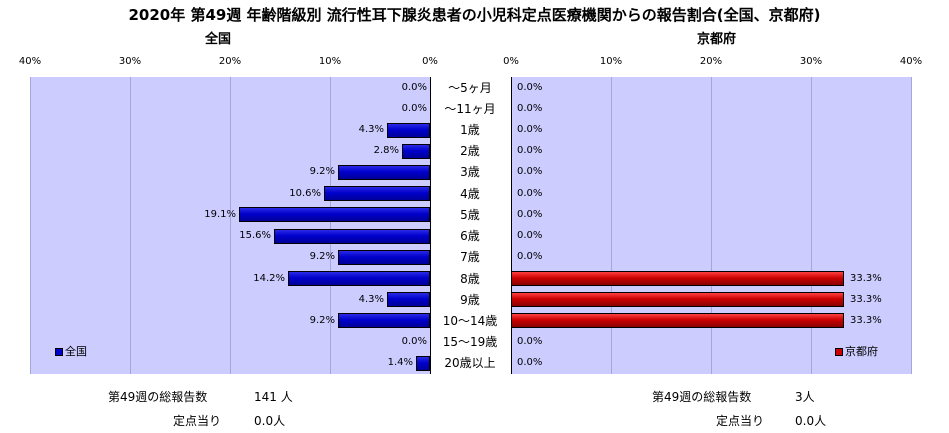 The width and height of the screenshot is (949, 433). What do you see at coordinates (470, 236) in the screenshot?
I see `age-category-label: 6歳` at bounding box center [470, 236].